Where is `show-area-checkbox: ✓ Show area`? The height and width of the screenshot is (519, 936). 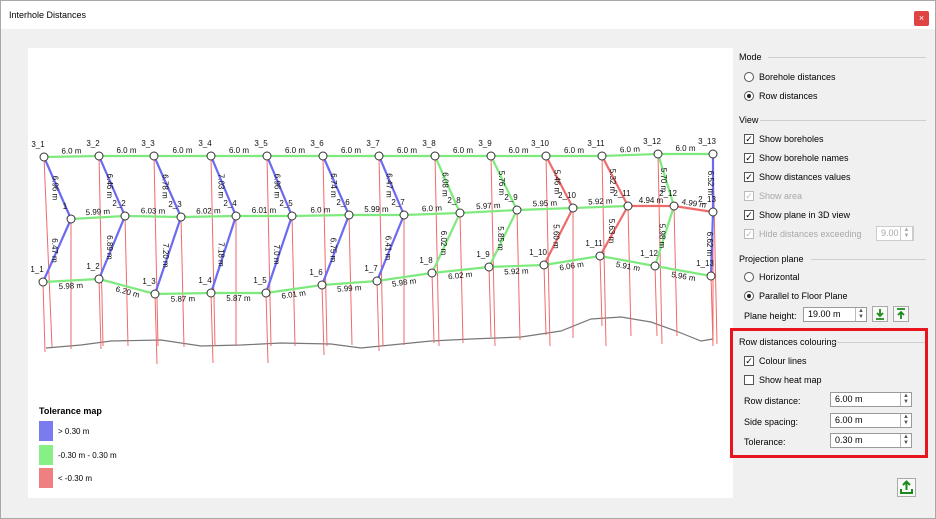 show-area-checkbox: ✓ Show area is located at coordinates (773, 196).